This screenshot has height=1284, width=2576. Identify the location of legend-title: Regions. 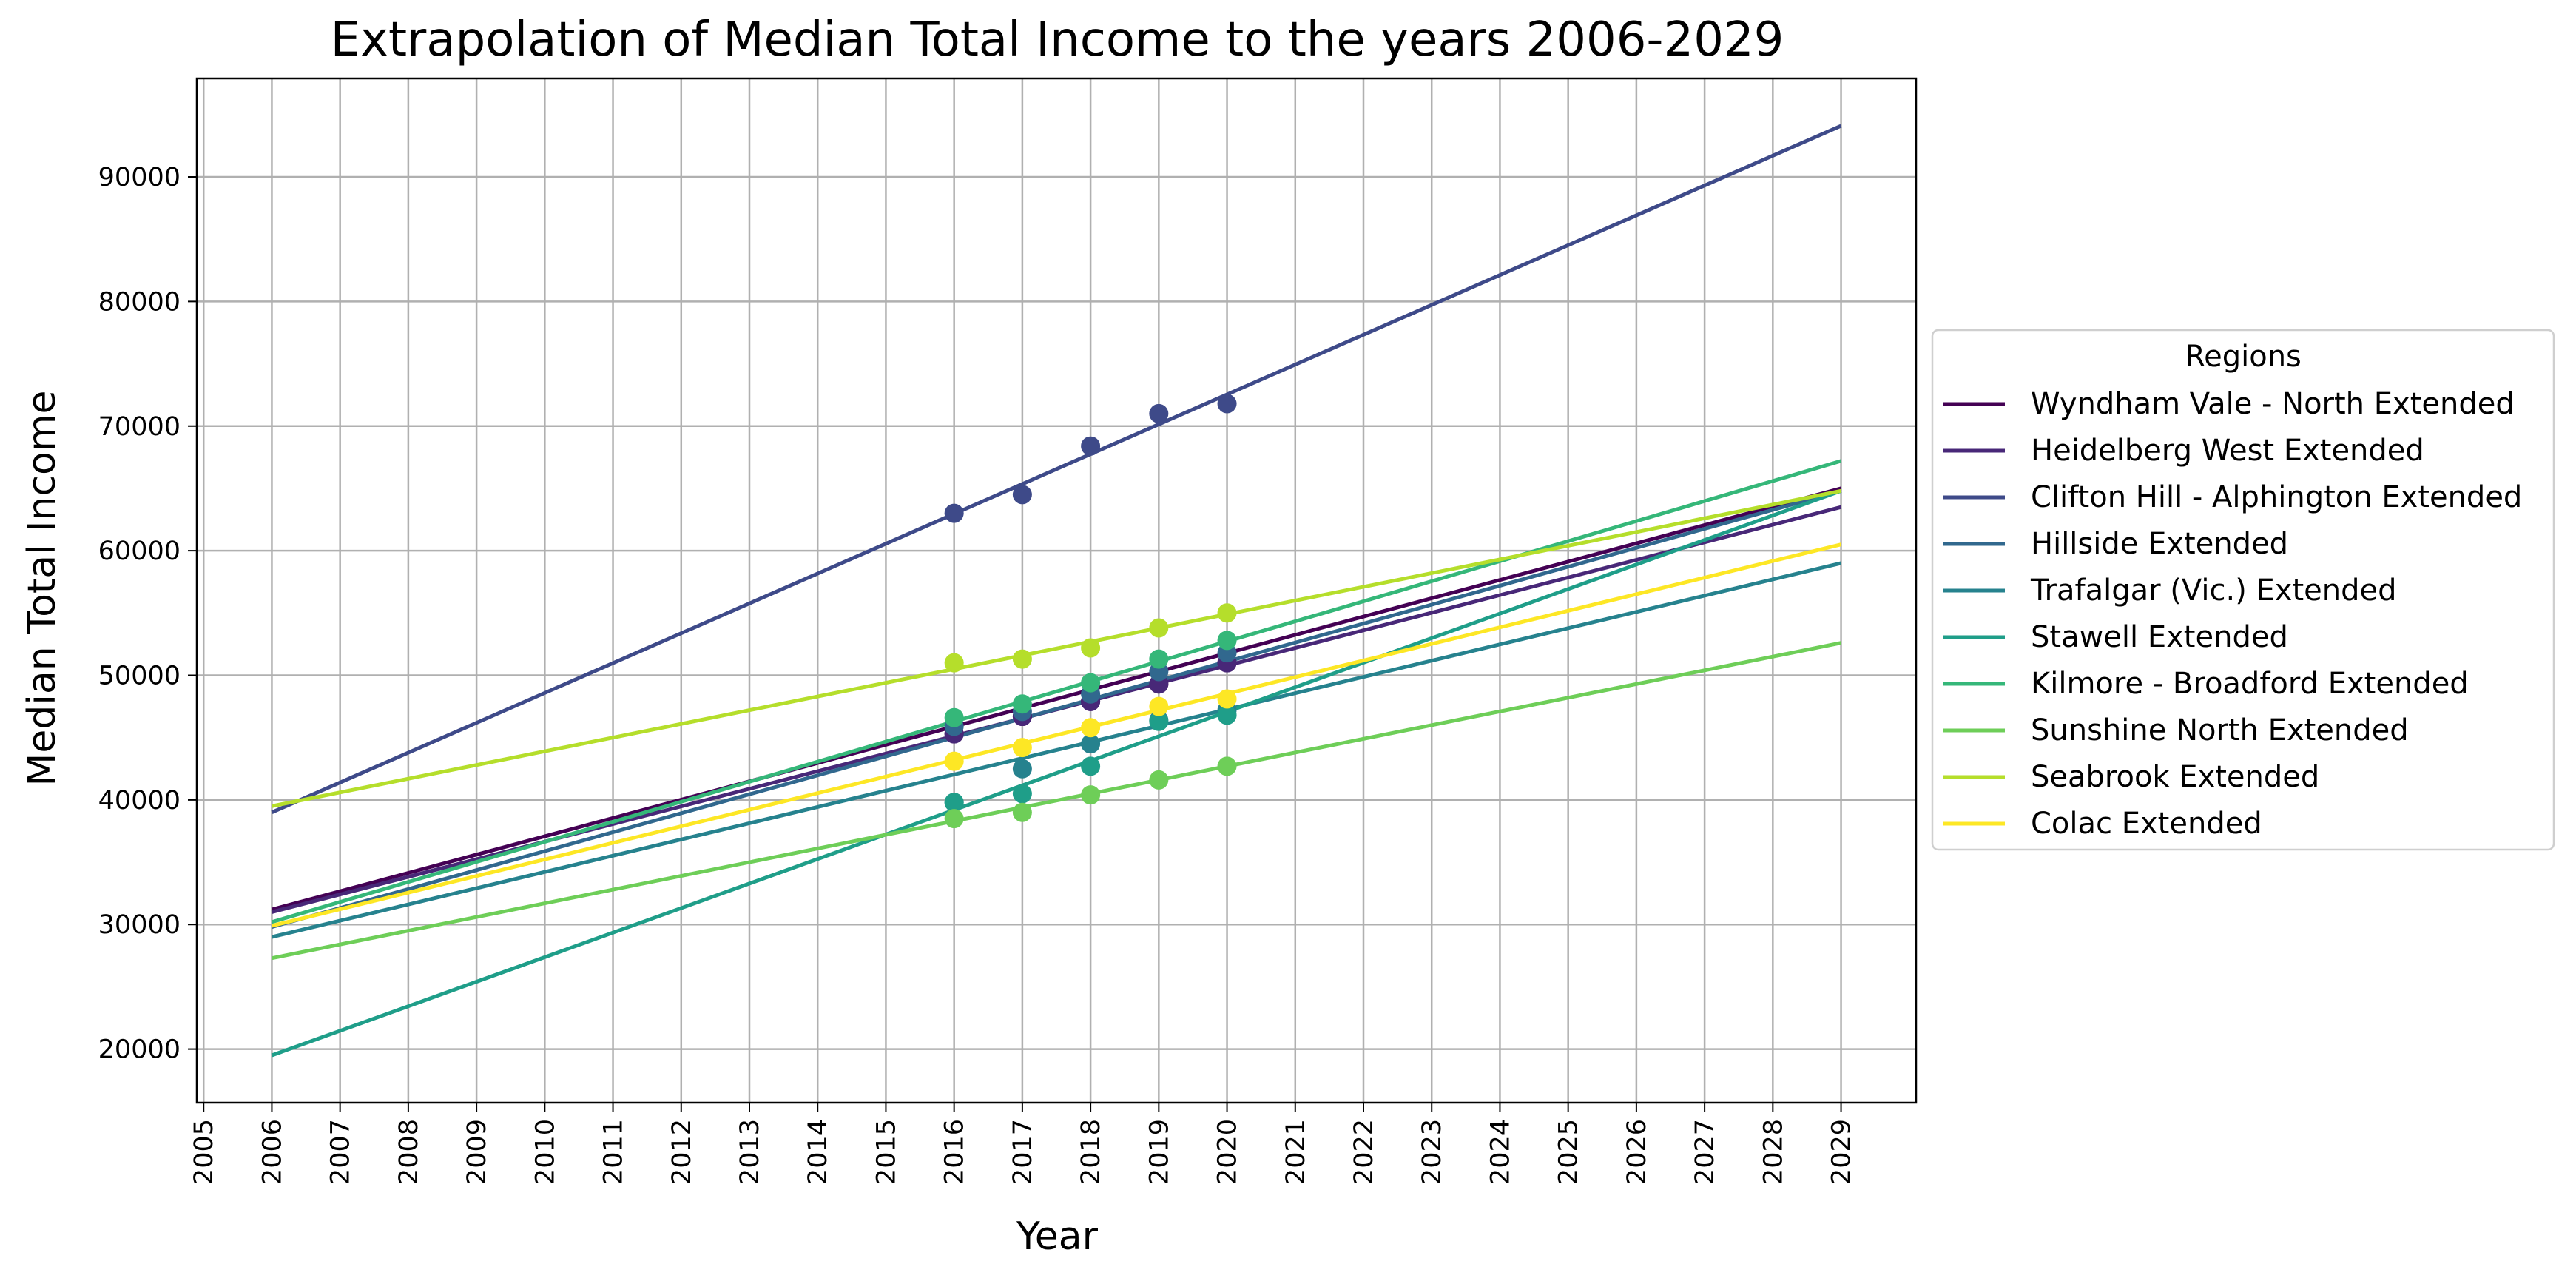
(2243, 357).